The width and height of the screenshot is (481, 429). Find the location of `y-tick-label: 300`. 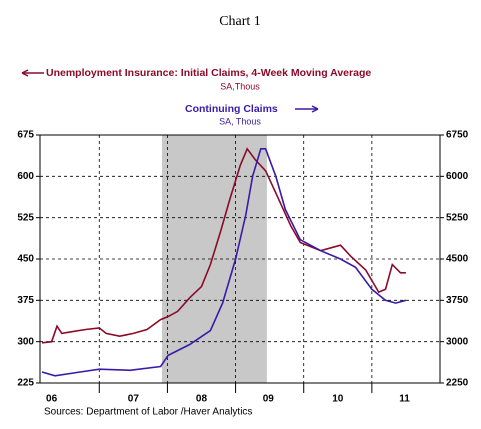

y-tick-label: 300 is located at coordinates (25, 341).